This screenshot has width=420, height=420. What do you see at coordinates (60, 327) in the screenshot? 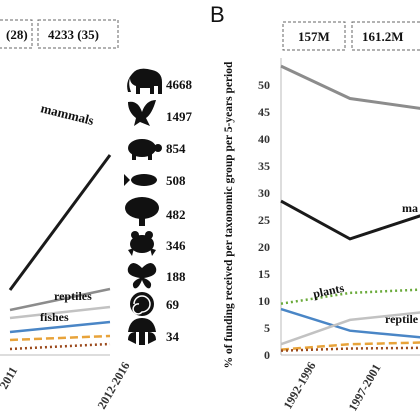
I see `series-line-fishes` at bounding box center [60, 327].